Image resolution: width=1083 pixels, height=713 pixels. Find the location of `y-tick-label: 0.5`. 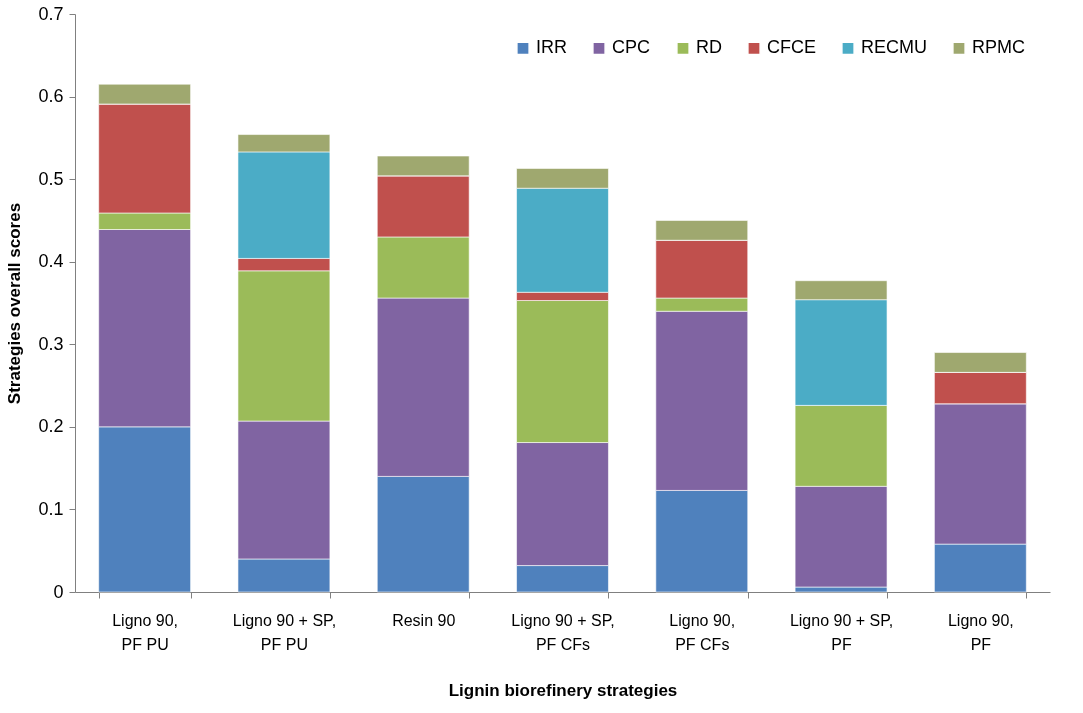

y-tick-label: 0.5 is located at coordinates (51, 178).